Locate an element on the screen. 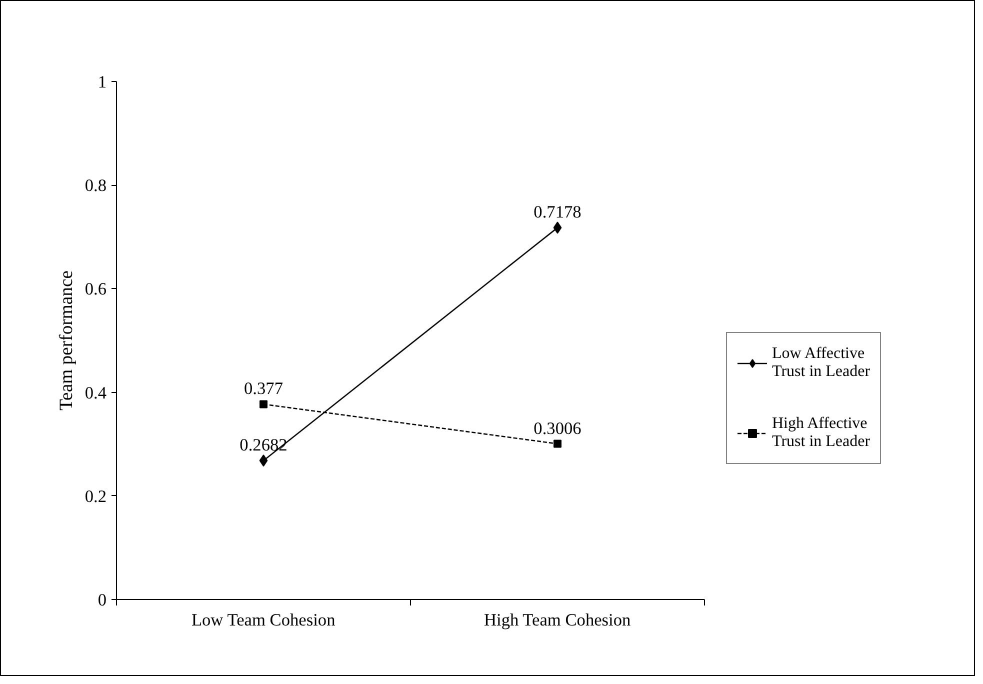 This screenshot has width=983, height=684. data-label: 0.7178 is located at coordinates (558, 212).